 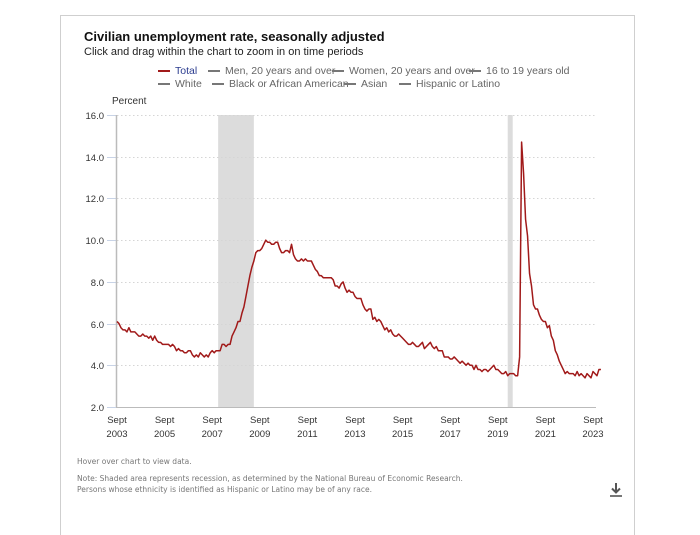 I want to click on y-tick-label: 12.0, so click(x=95, y=199).